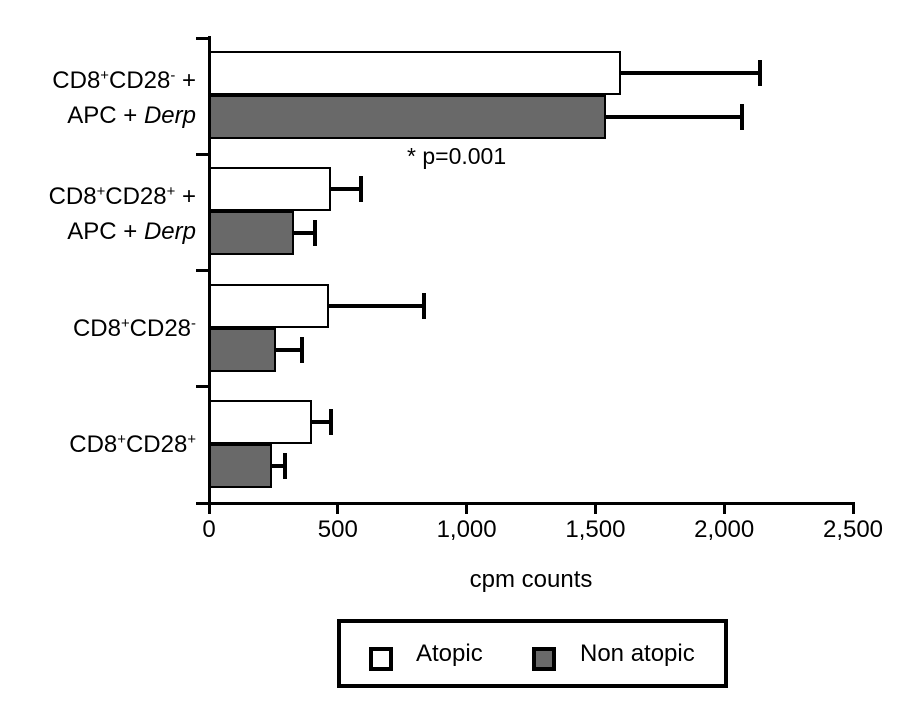 The width and height of the screenshot is (909, 711). What do you see at coordinates (525, 503) in the screenshot?
I see `x-axis-line` at bounding box center [525, 503].